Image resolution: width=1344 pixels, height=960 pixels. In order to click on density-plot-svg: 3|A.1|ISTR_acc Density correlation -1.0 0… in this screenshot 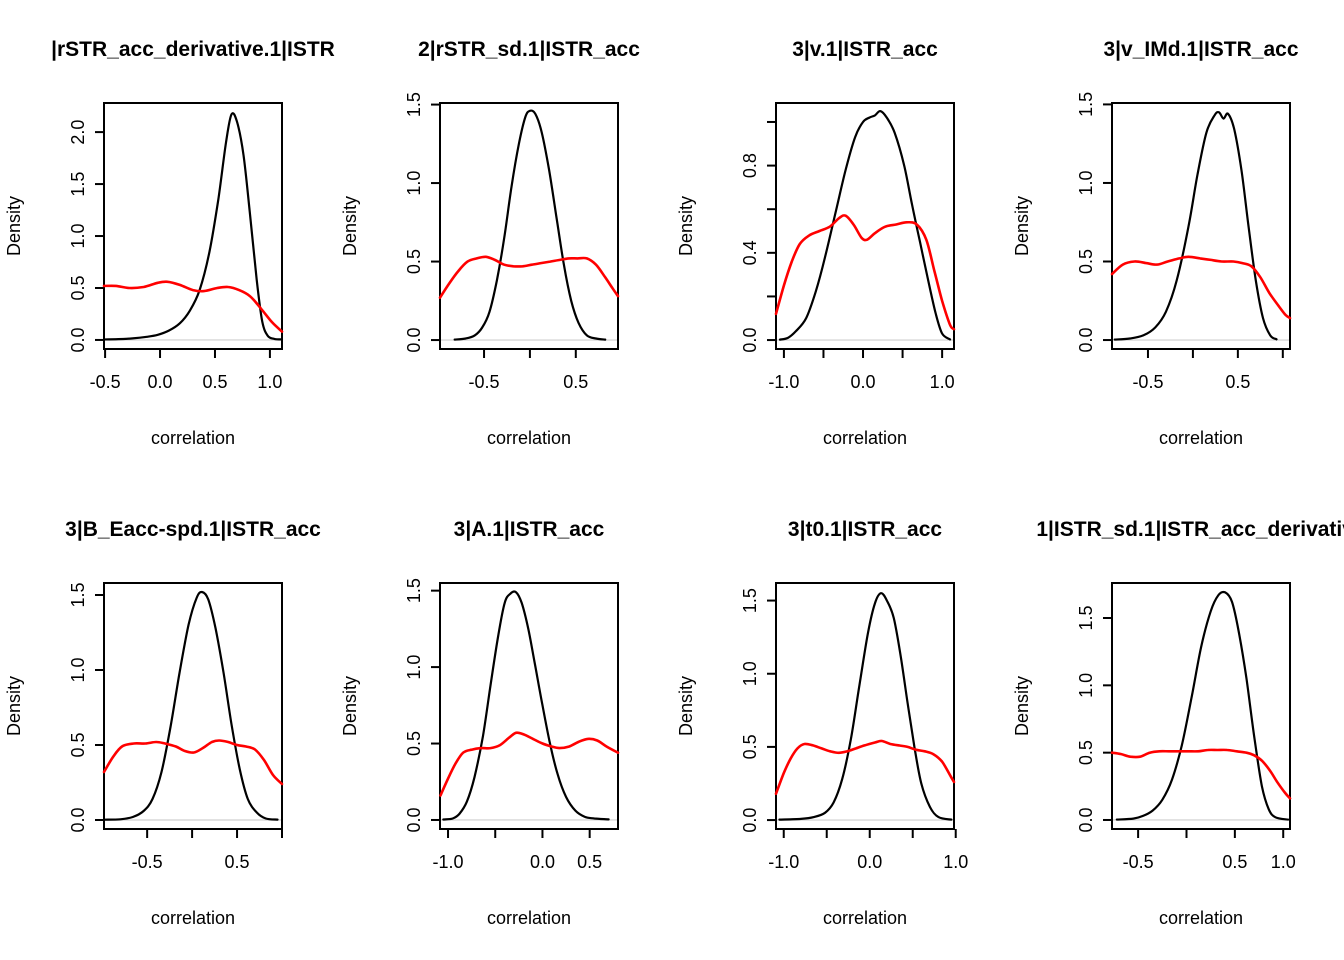, I will do `click(480, 723)`.